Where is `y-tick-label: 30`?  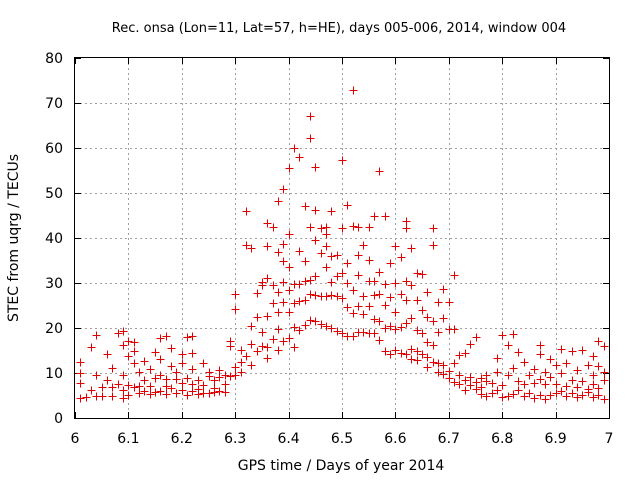
y-tick-label: 30 is located at coordinates (54, 284).